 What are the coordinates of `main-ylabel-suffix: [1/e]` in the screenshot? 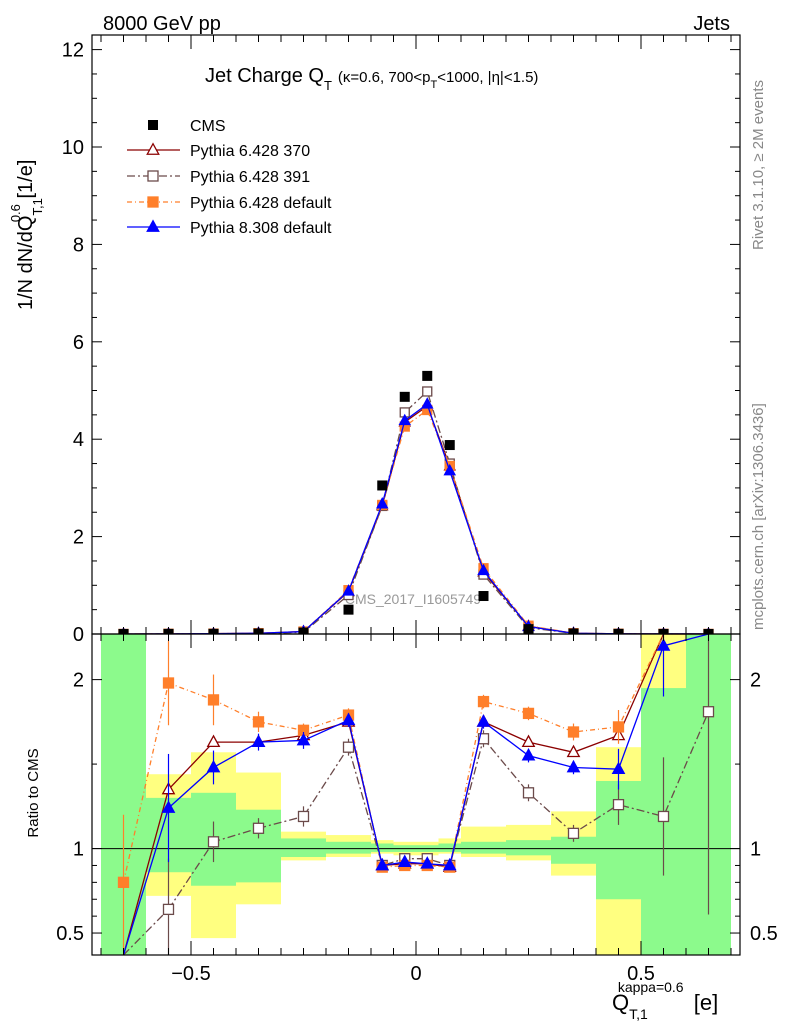 It's located at (26, 182).